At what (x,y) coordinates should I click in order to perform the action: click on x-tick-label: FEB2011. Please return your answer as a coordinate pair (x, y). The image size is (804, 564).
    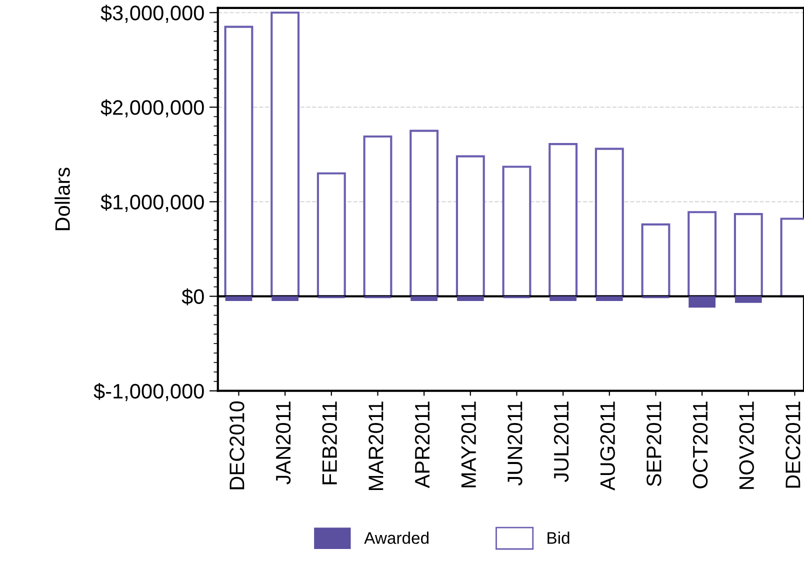
    Looking at the image, I should click on (329, 443).